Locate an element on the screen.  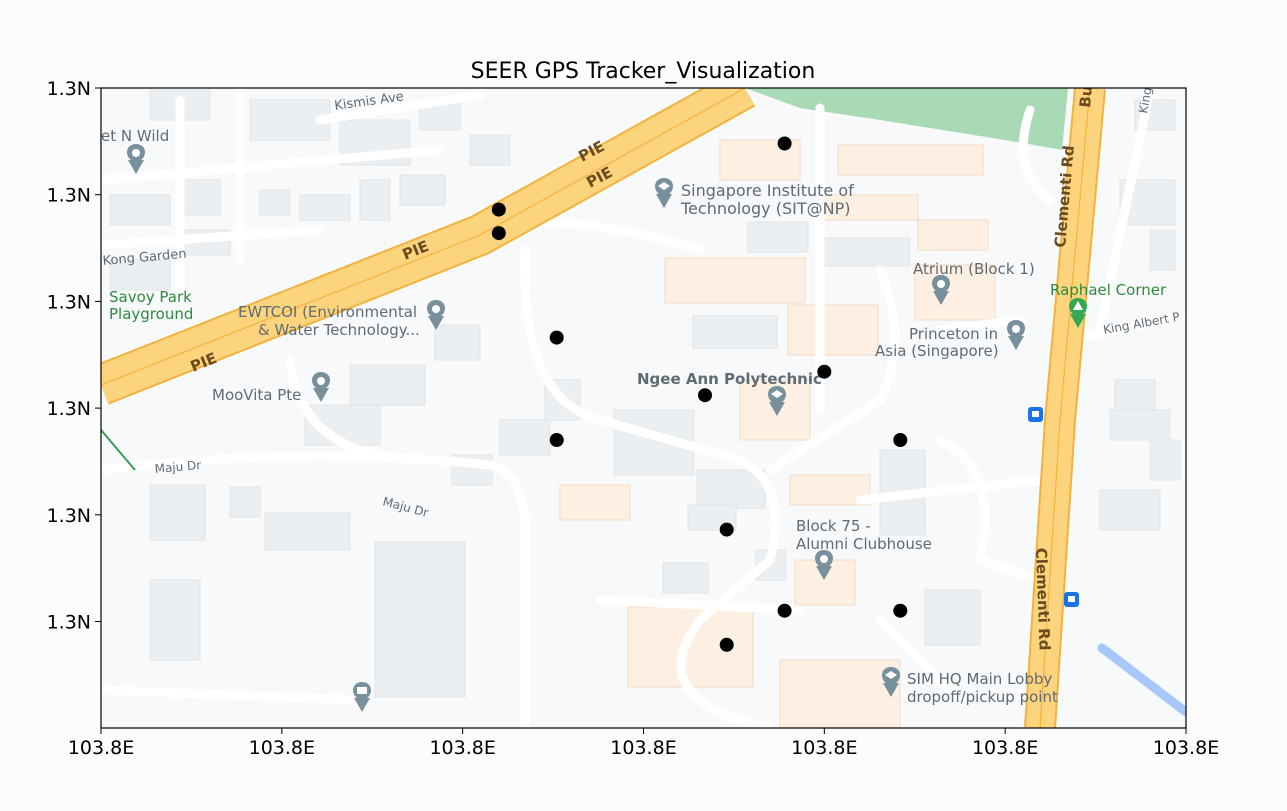
map-label: Playground is located at coordinates (151, 314).